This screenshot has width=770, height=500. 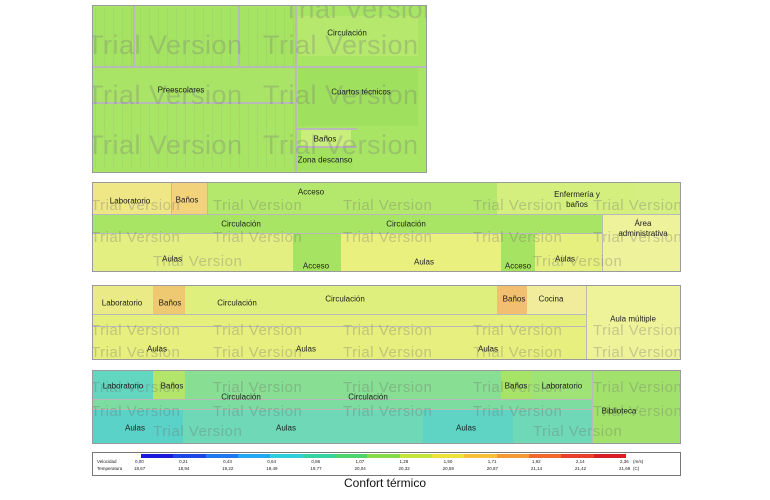 I want to click on room-enfermeria, so click(x=567, y=199).